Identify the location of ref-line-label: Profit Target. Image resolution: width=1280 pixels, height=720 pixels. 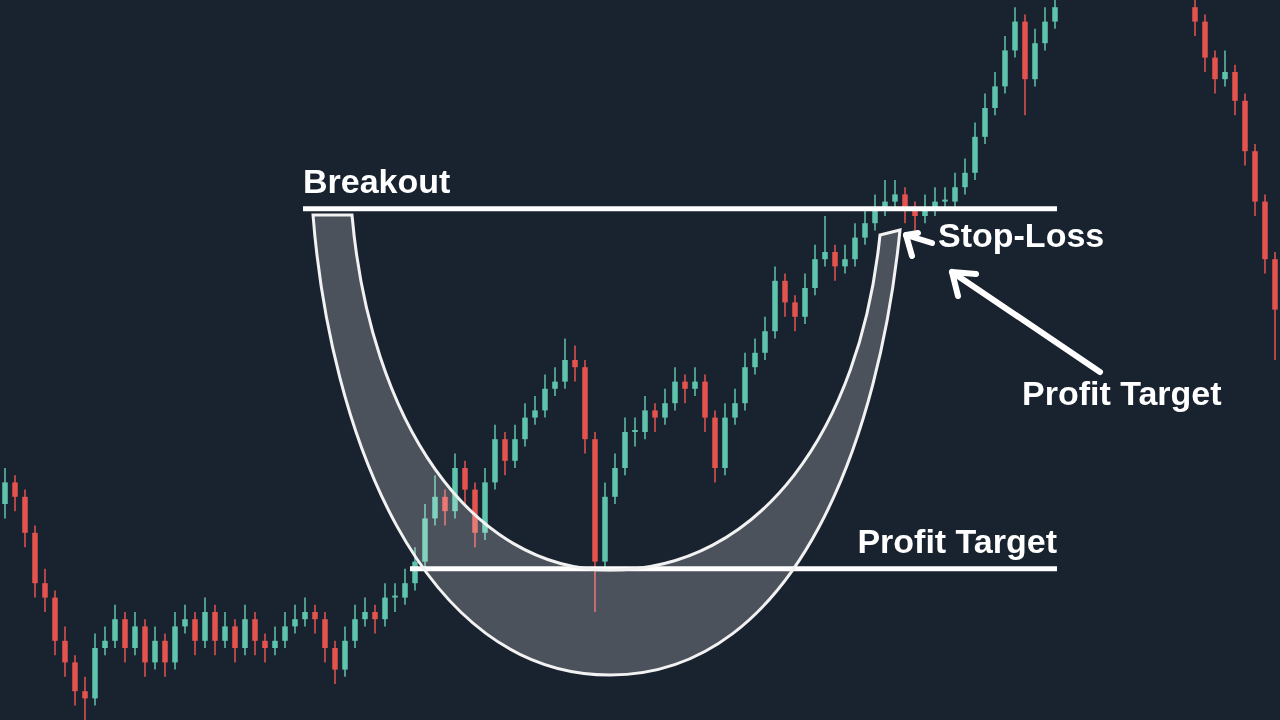
(957, 541).